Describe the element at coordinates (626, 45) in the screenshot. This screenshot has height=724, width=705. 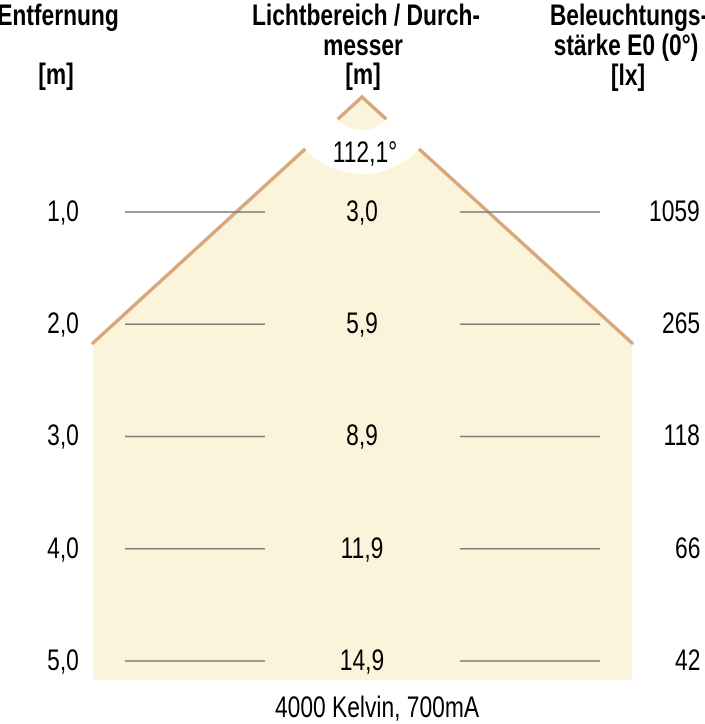
I see `header-illuminance-title-2: stärke E0 (0°)` at that location.